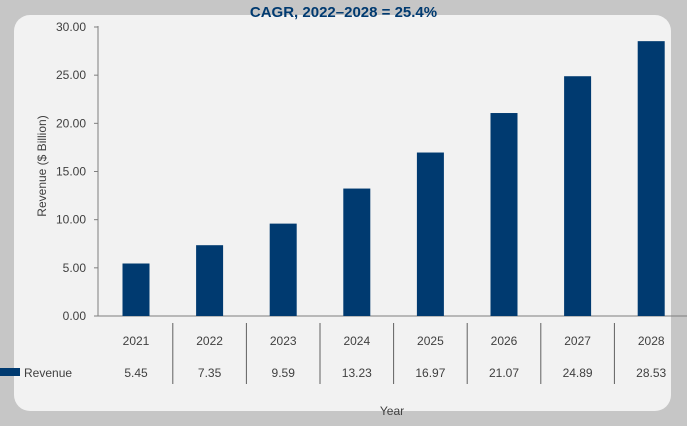 The width and height of the screenshot is (687, 426). Describe the element at coordinates (136, 373) in the screenshot. I see `data-label: 5.45` at that location.